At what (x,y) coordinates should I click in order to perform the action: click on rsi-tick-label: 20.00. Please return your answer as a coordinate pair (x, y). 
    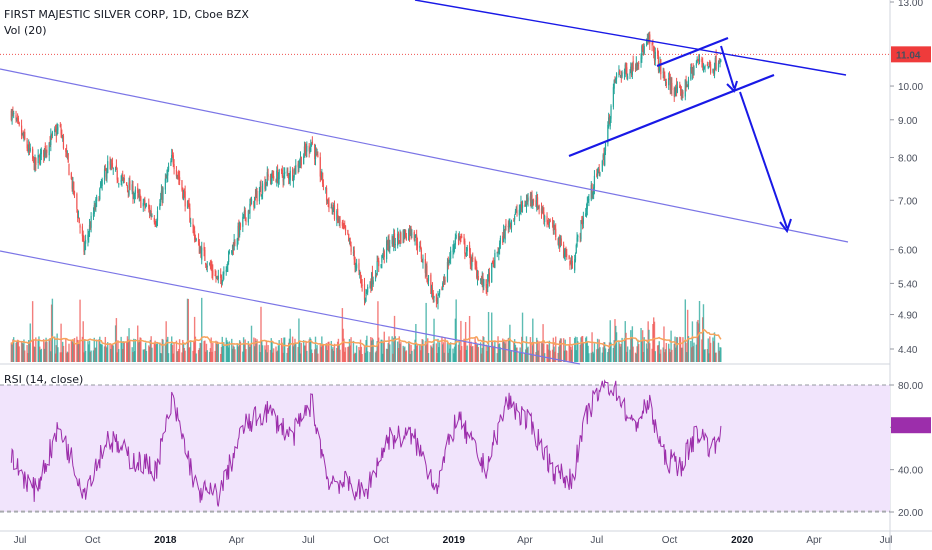
    Looking at the image, I should click on (910, 513).